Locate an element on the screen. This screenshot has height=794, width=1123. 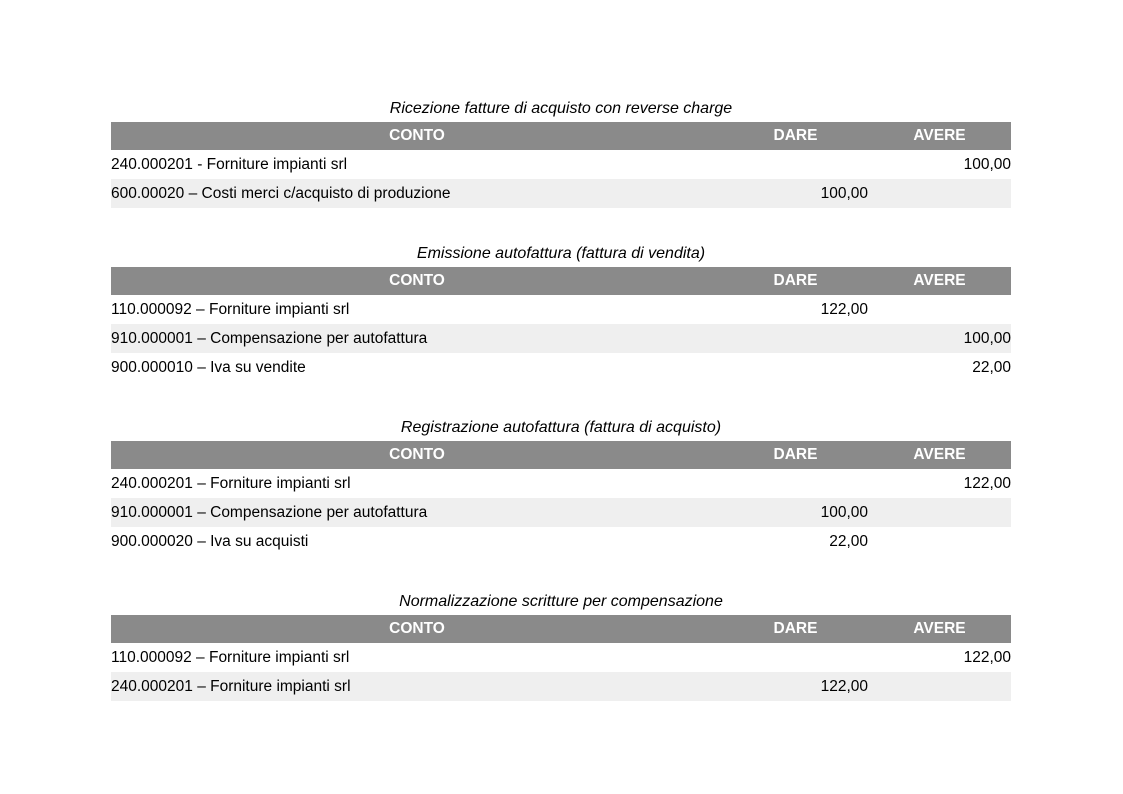
dare-amount-cell: 22,00 is located at coordinates (795, 541).